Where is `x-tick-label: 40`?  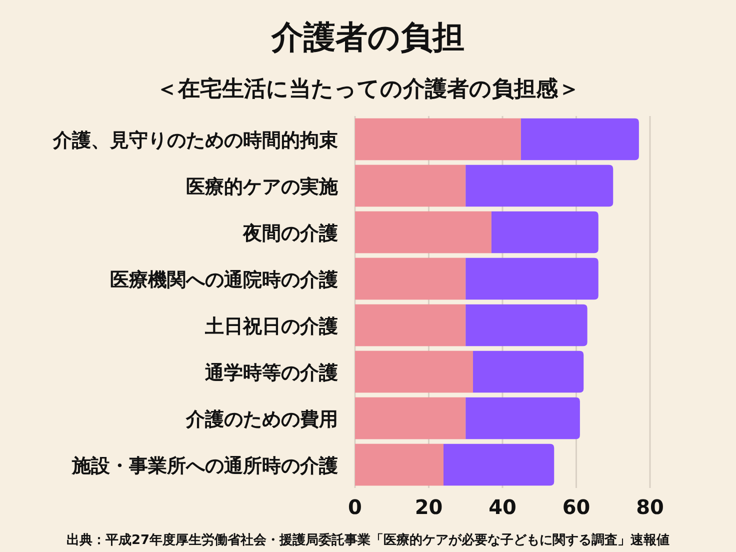 x-tick-label: 40 is located at coordinates (502, 507).